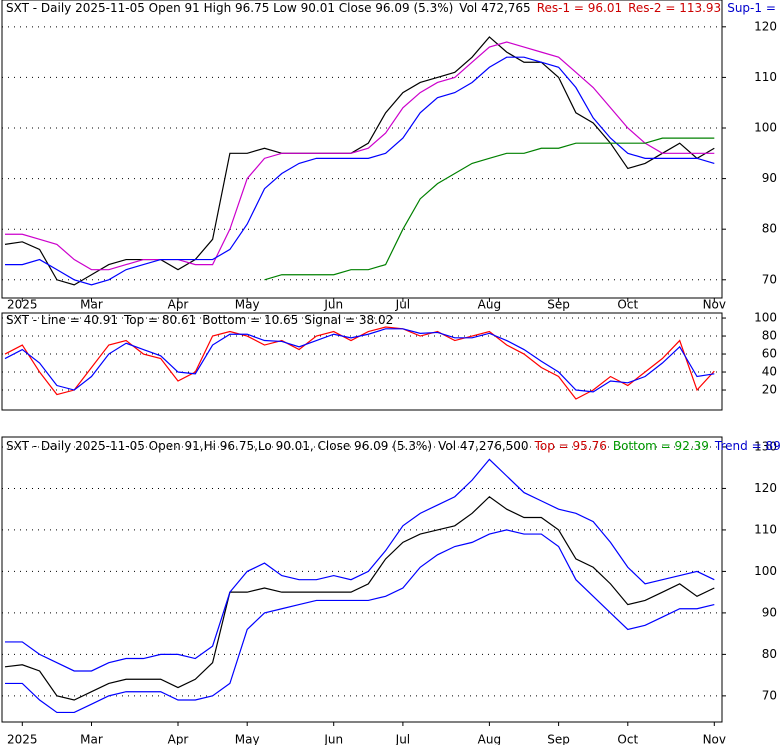 This screenshot has width=780, height=745. I want to click on y-tick-label: 20, so click(769, 390).